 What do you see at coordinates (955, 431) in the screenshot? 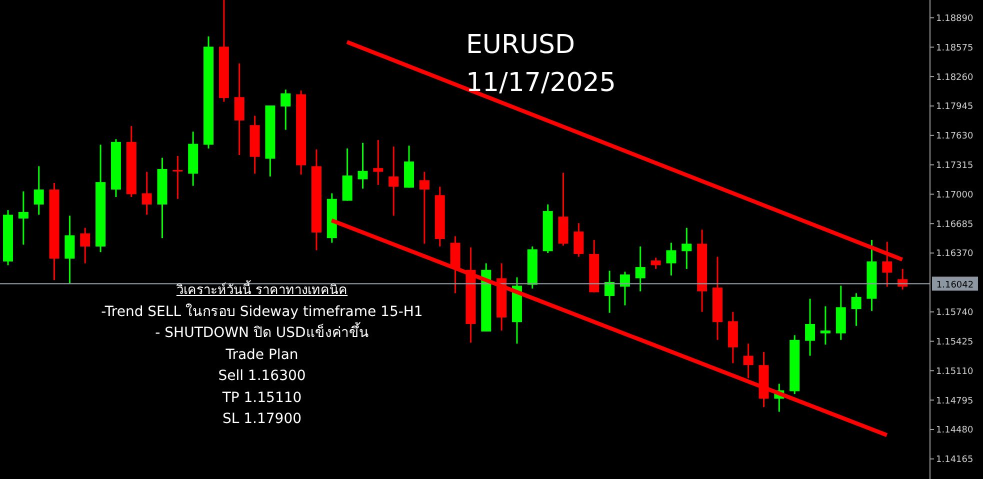
I see `y-tick-label: 1.14480` at bounding box center [955, 431].